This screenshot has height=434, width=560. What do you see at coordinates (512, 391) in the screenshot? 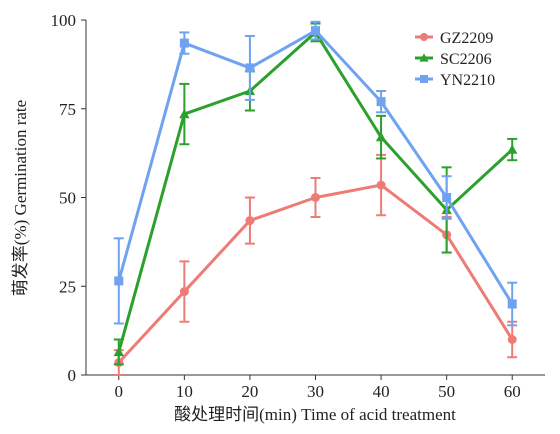
I see `x-tick-label: 60` at bounding box center [512, 391].